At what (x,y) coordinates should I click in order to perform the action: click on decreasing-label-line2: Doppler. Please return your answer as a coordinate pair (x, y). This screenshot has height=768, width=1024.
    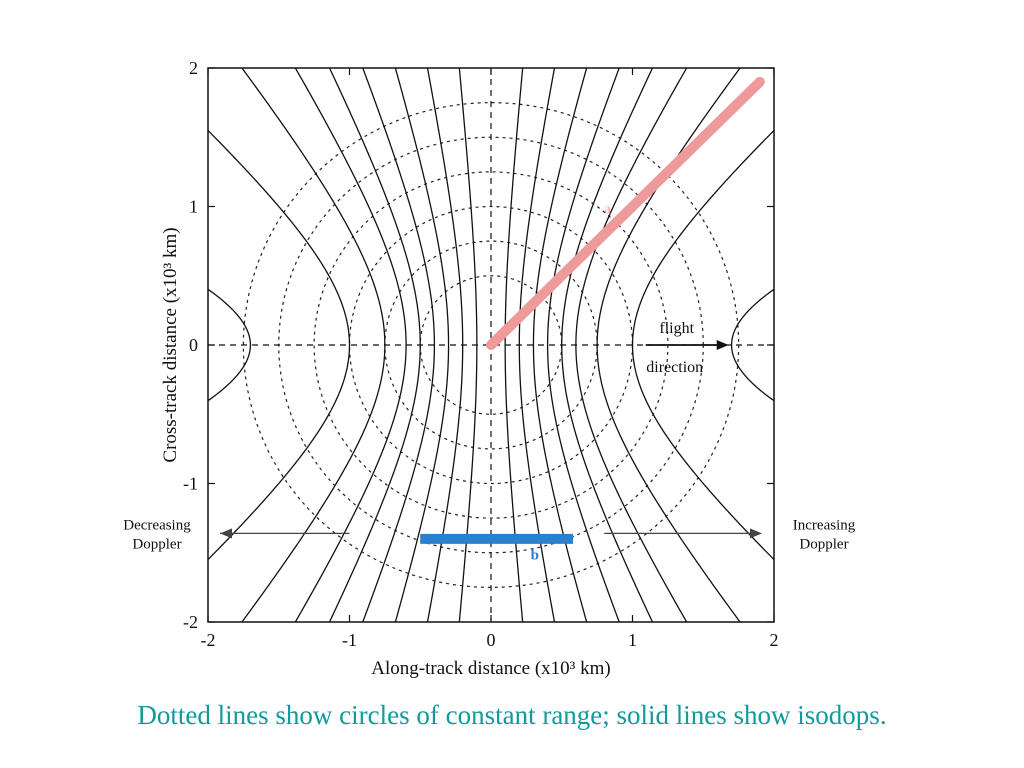
    Looking at the image, I should click on (156, 544).